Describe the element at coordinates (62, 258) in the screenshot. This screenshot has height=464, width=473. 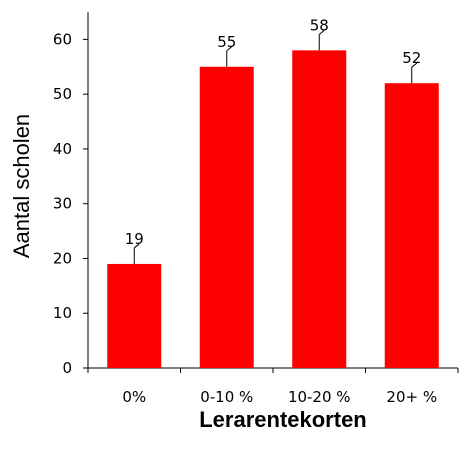
I see `y-tick-label: 20` at that location.